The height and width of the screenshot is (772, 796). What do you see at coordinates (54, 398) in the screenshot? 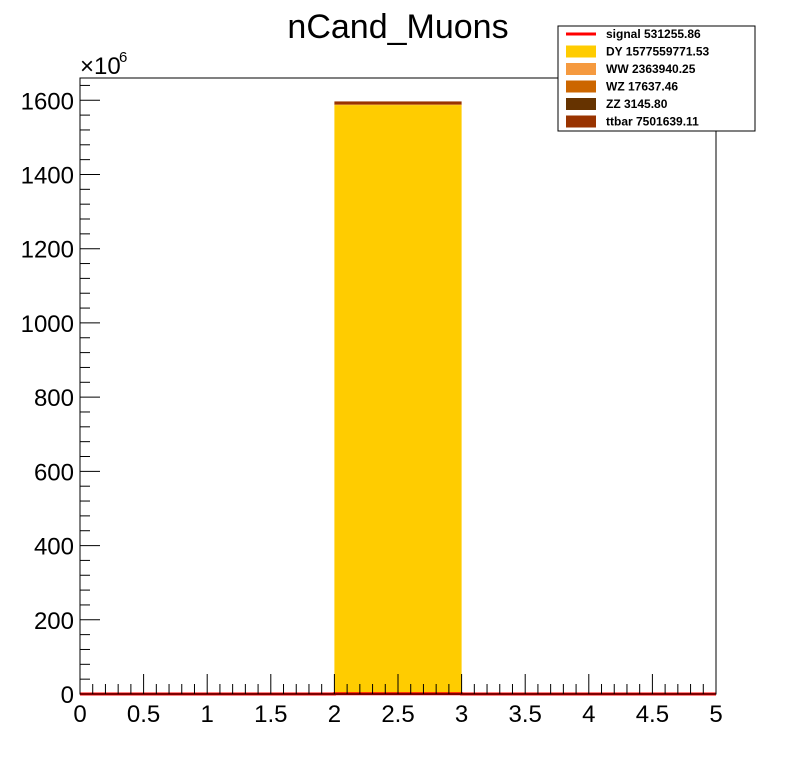
I see `y-tick-label: 800` at bounding box center [54, 398].